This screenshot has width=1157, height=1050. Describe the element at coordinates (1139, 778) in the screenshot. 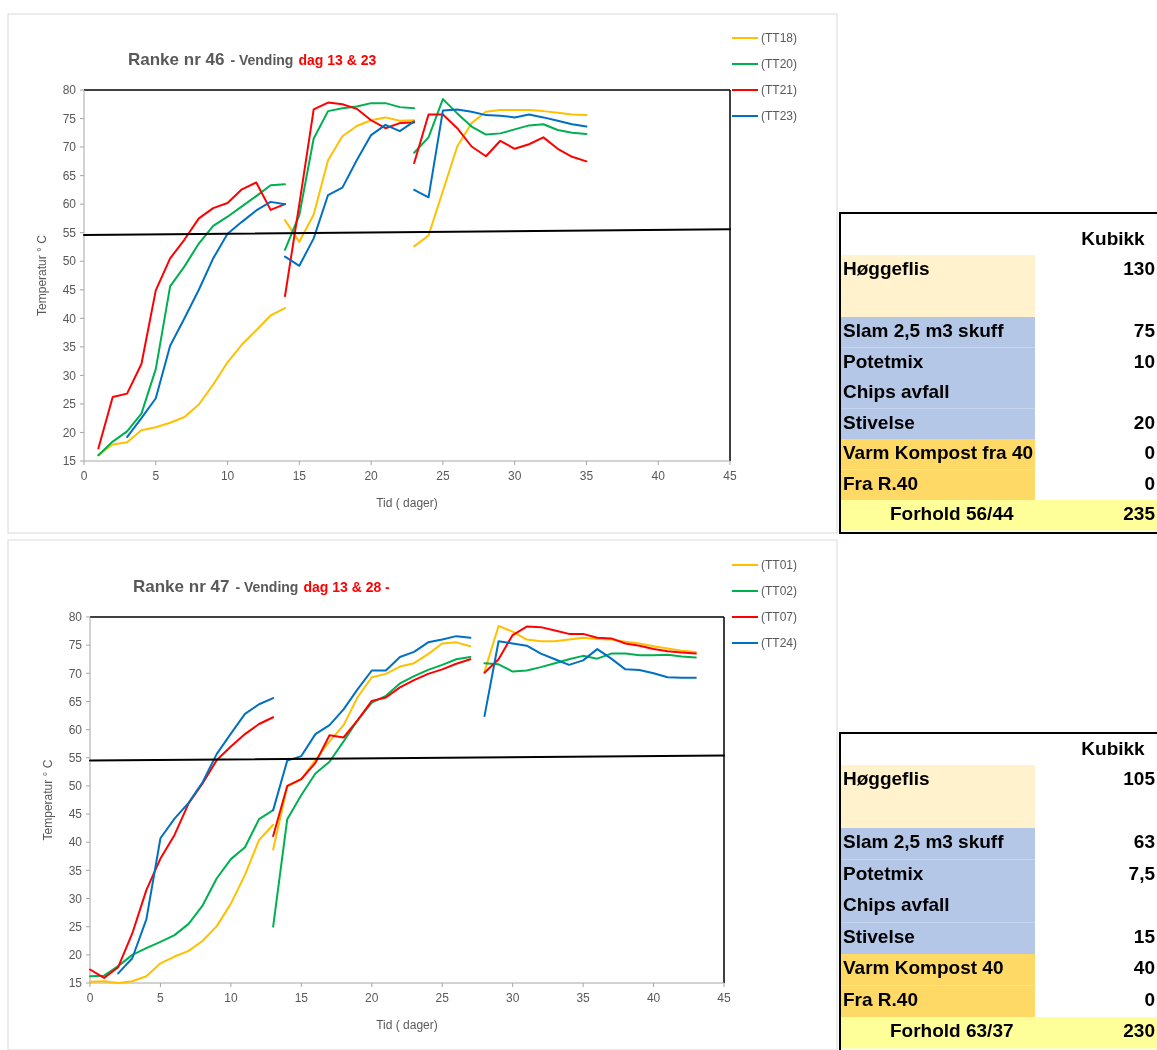

I see `data-label: 105` at that location.